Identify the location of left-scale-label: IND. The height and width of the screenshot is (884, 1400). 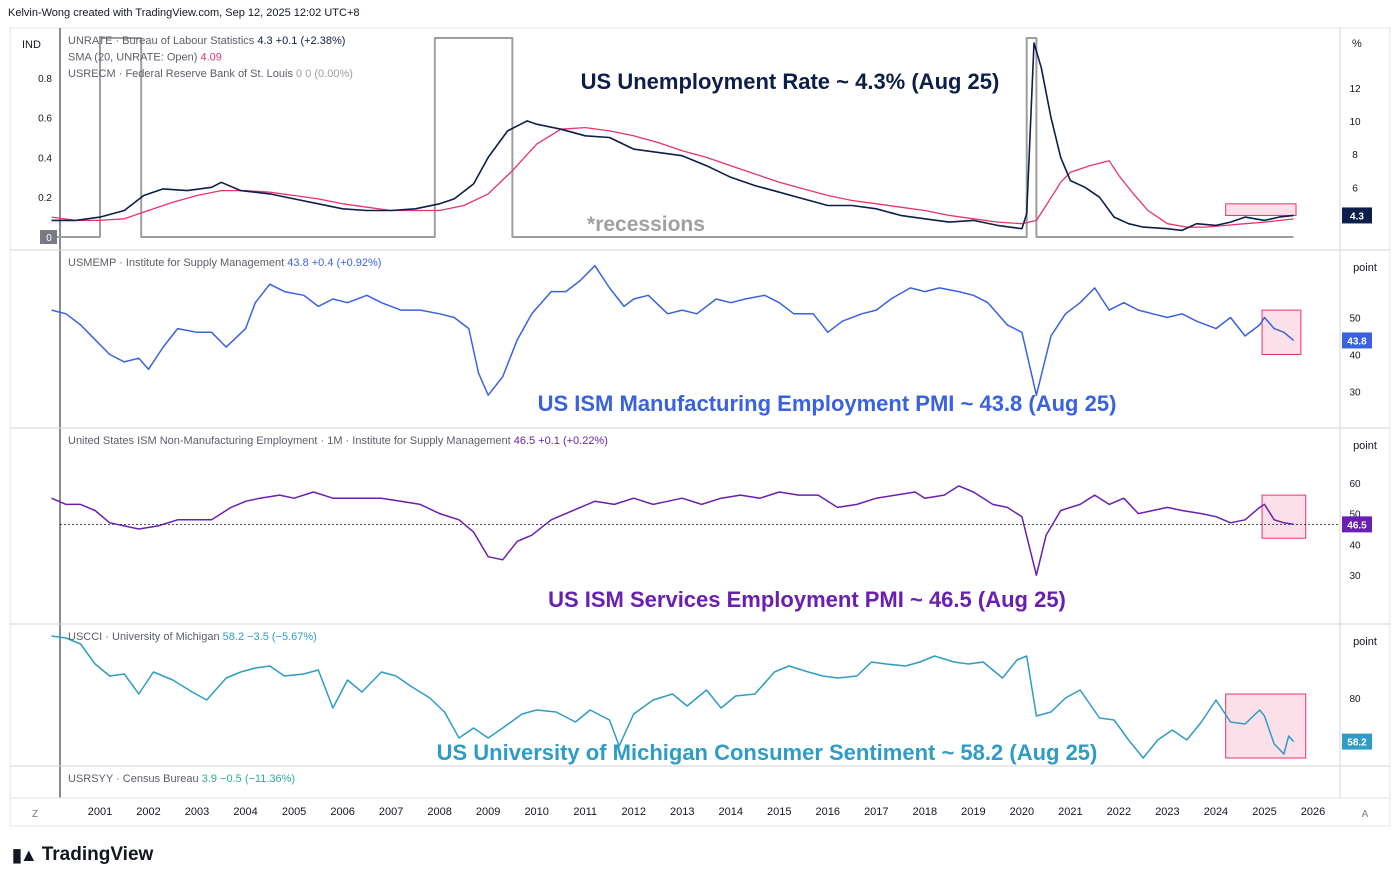
(31, 45).